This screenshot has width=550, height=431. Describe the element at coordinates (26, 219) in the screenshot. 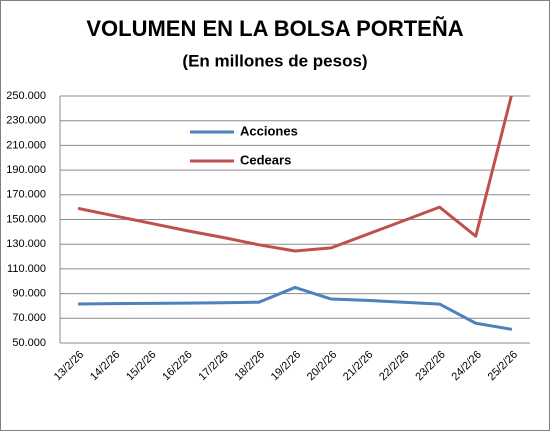

I see `y-tick-label: 150.000` at that location.